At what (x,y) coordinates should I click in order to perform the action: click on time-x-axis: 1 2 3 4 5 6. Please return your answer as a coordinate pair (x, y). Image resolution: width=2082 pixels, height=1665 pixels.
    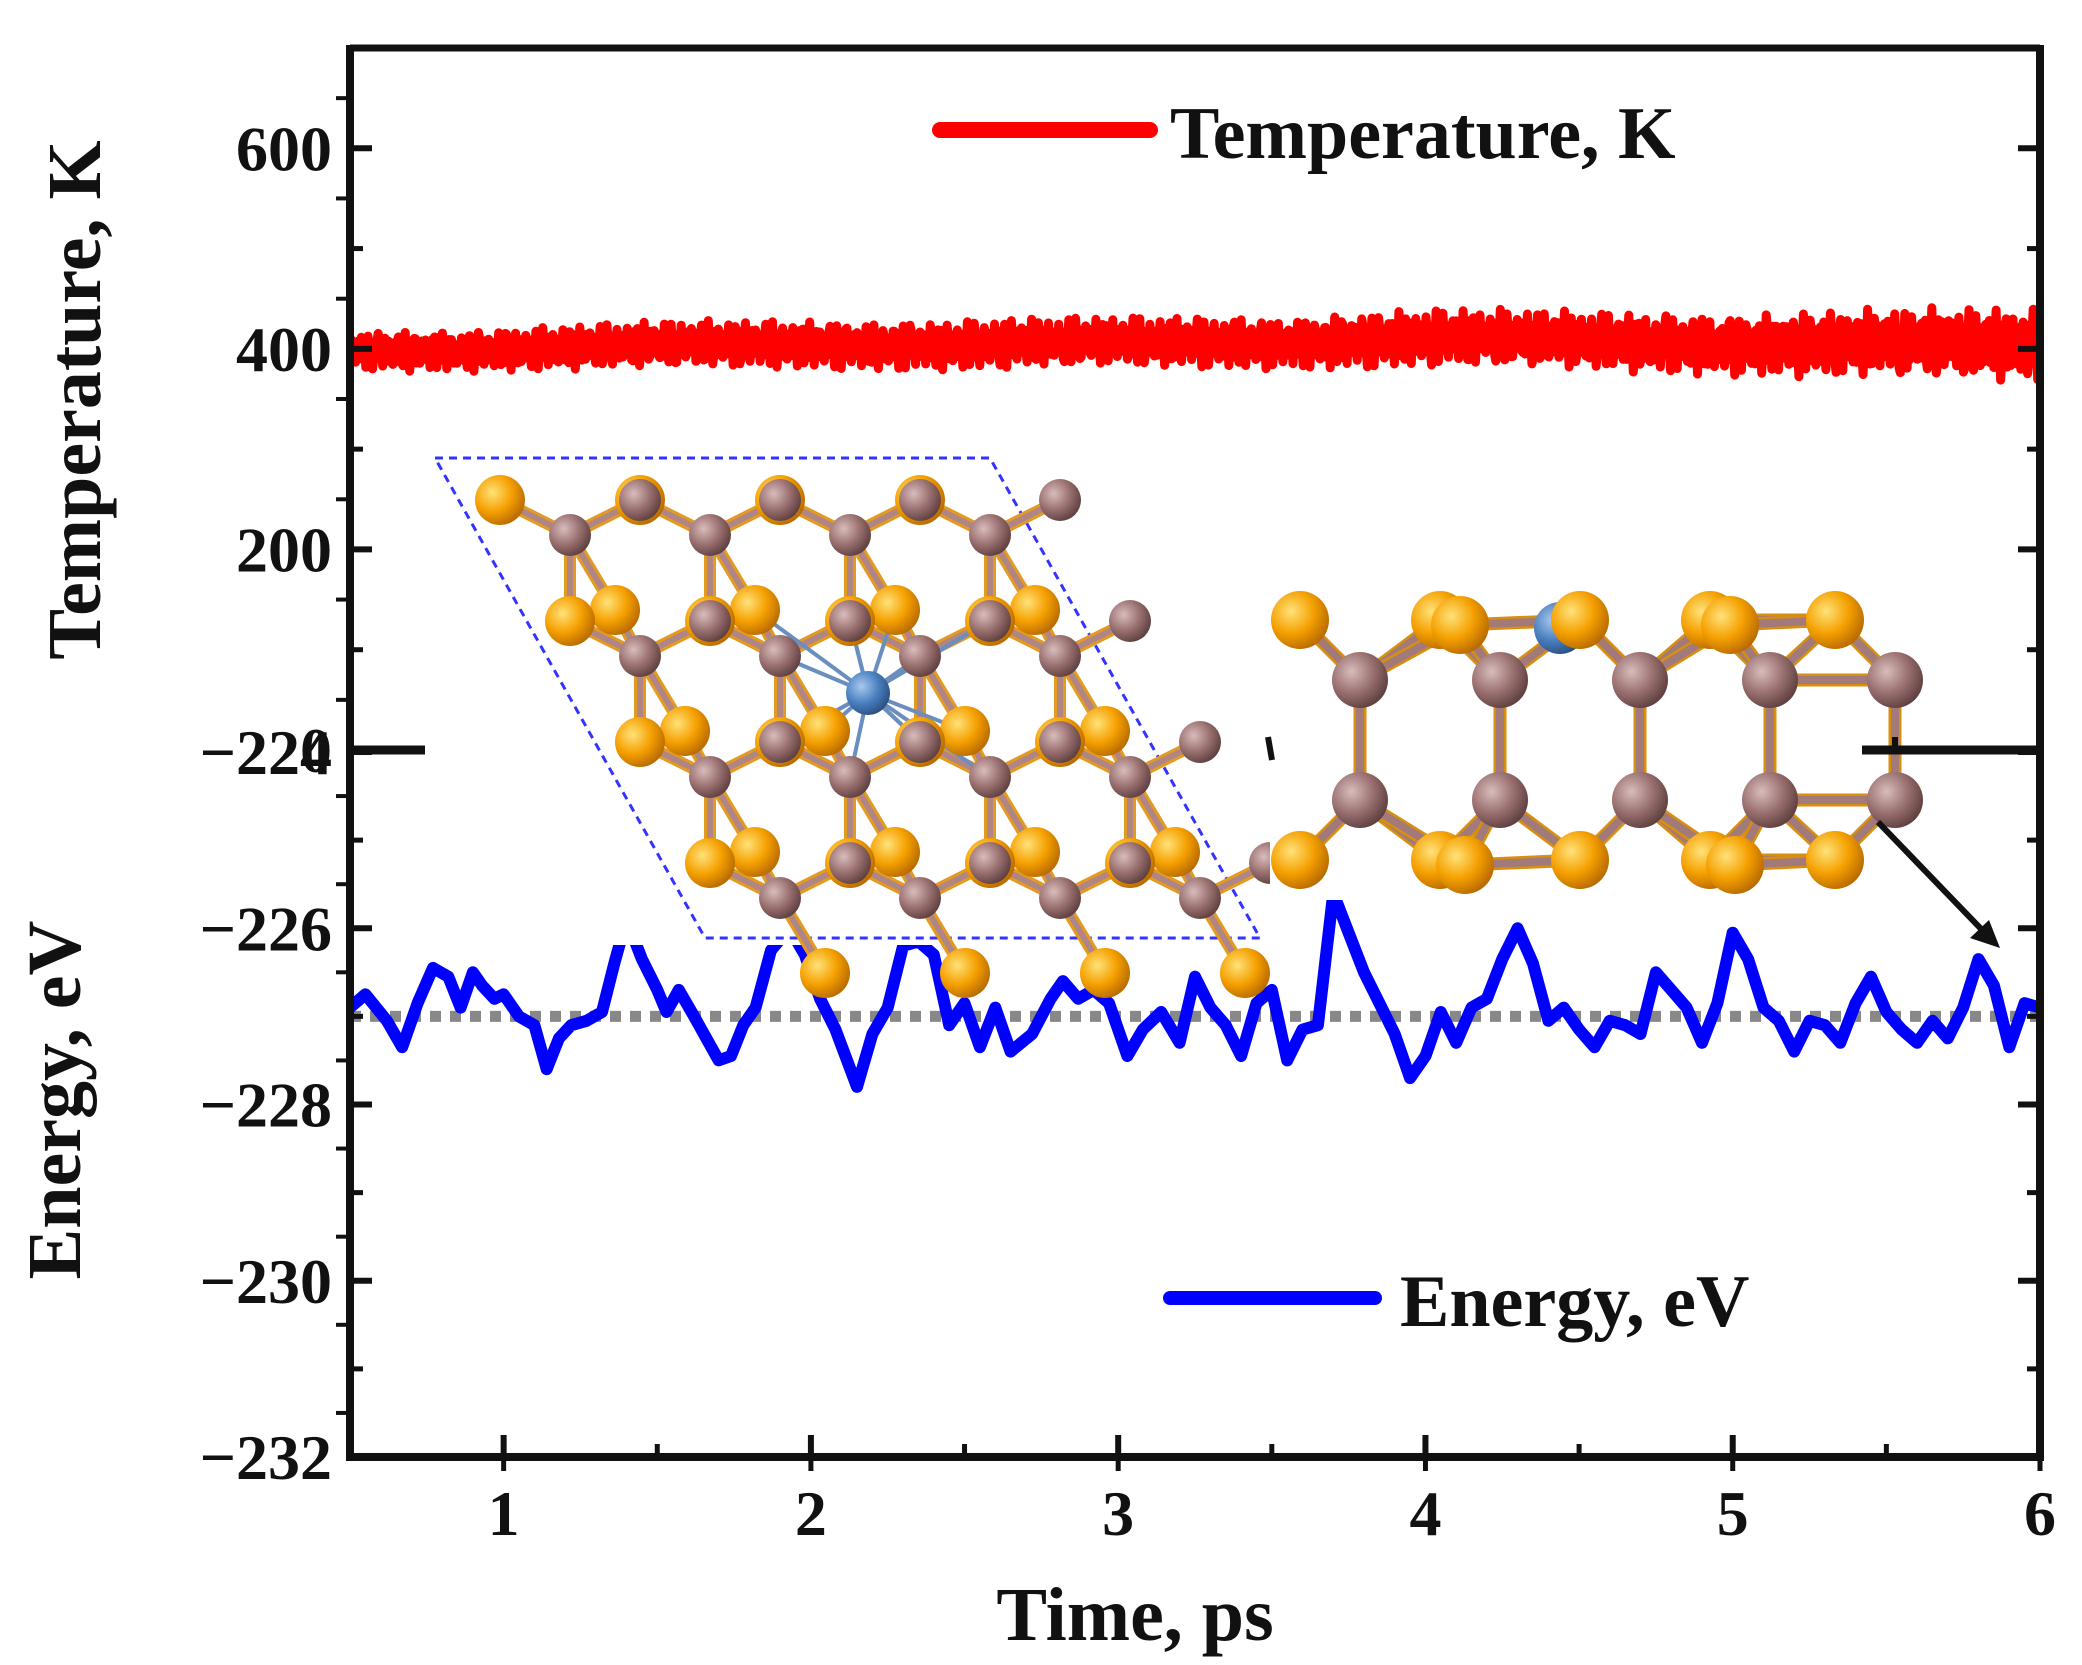
    Looking at the image, I should click on (1272, 1492).